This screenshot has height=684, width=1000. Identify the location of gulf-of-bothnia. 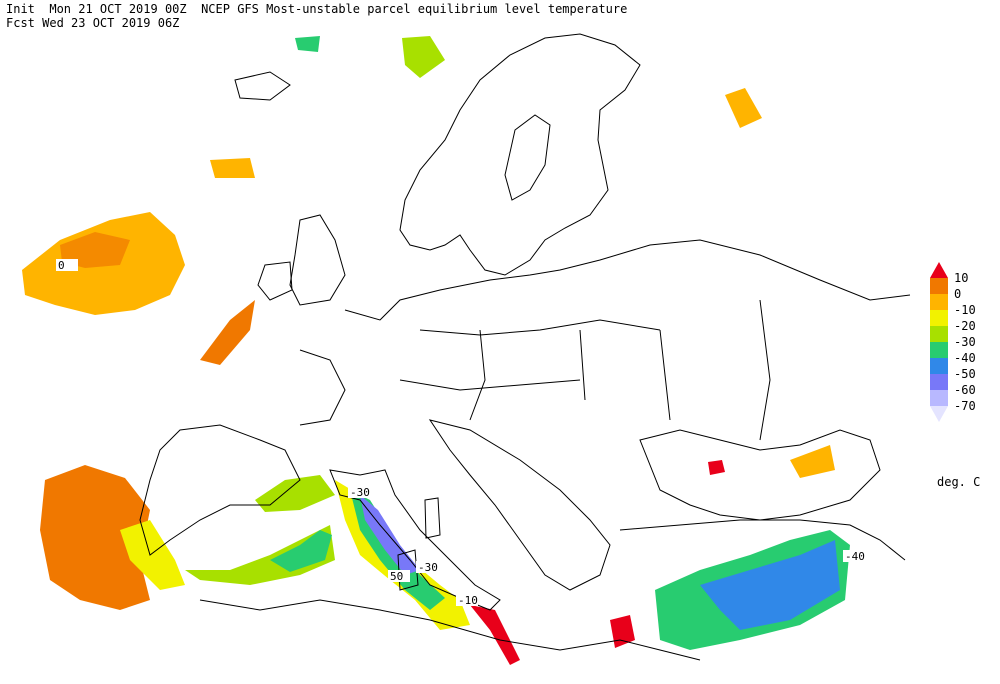
(527, 157).